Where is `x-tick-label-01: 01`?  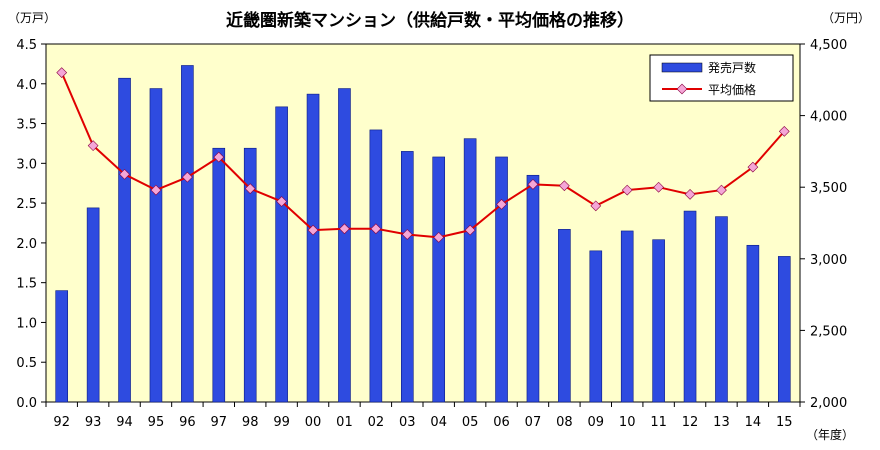
x-tick-label-01: 01 is located at coordinates (344, 422).